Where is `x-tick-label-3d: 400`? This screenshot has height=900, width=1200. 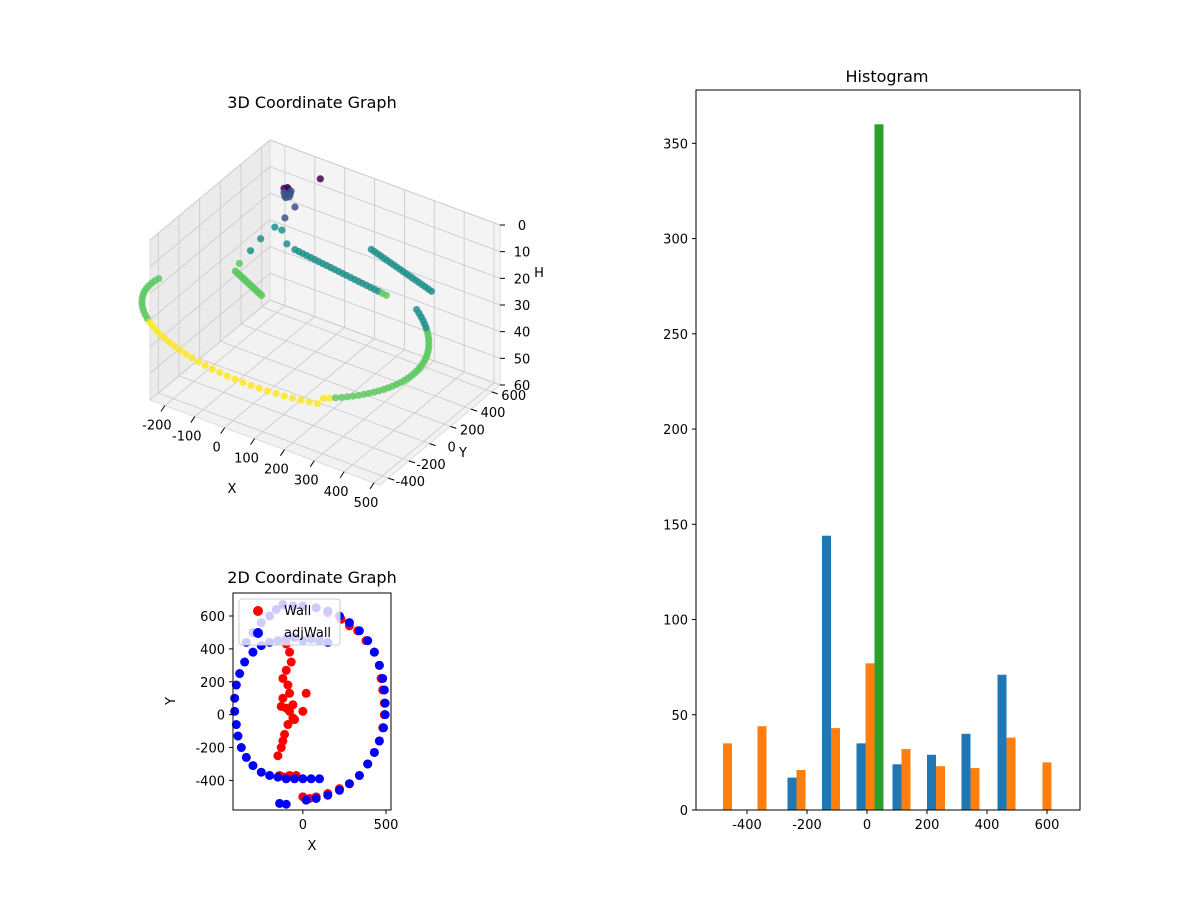 x-tick-label-3d: 400 is located at coordinates (336, 492).